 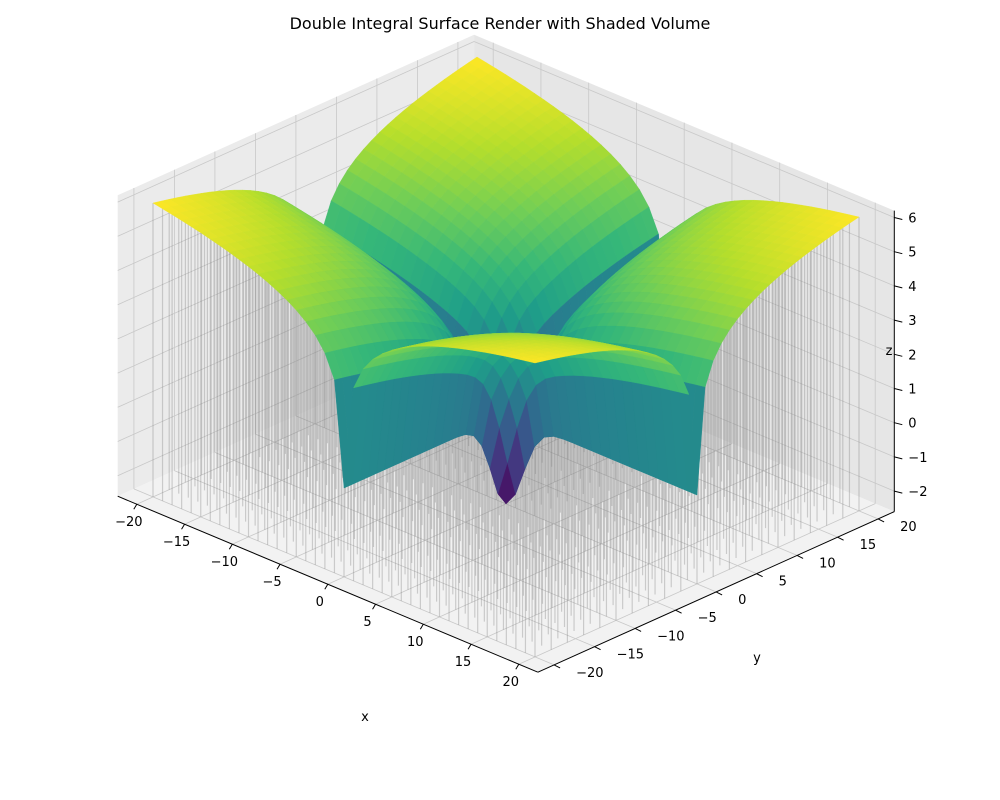 What do you see at coordinates (783, 582) in the screenshot?
I see `y-tick-label: 5` at bounding box center [783, 582].